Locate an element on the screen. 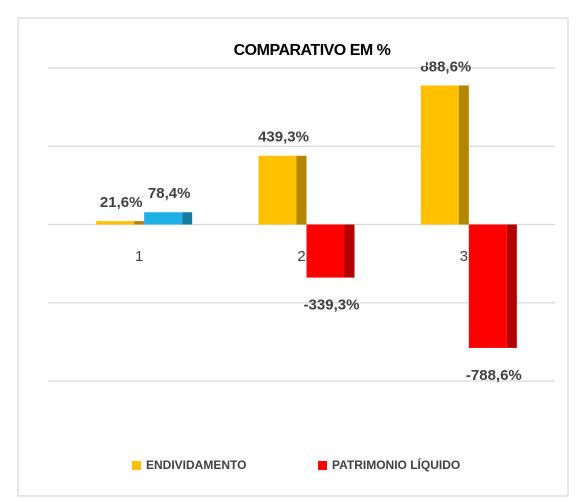  chart-title: COMPARATIVO EM % is located at coordinates (312, 50).